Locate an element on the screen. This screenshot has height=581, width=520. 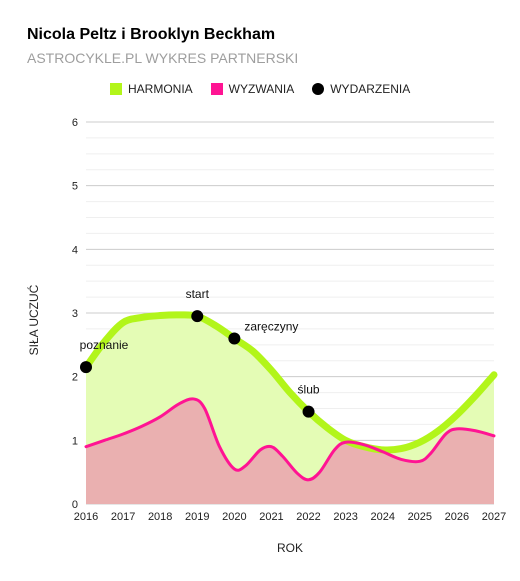
x-tick-label: 2023 is located at coordinates (345, 517).